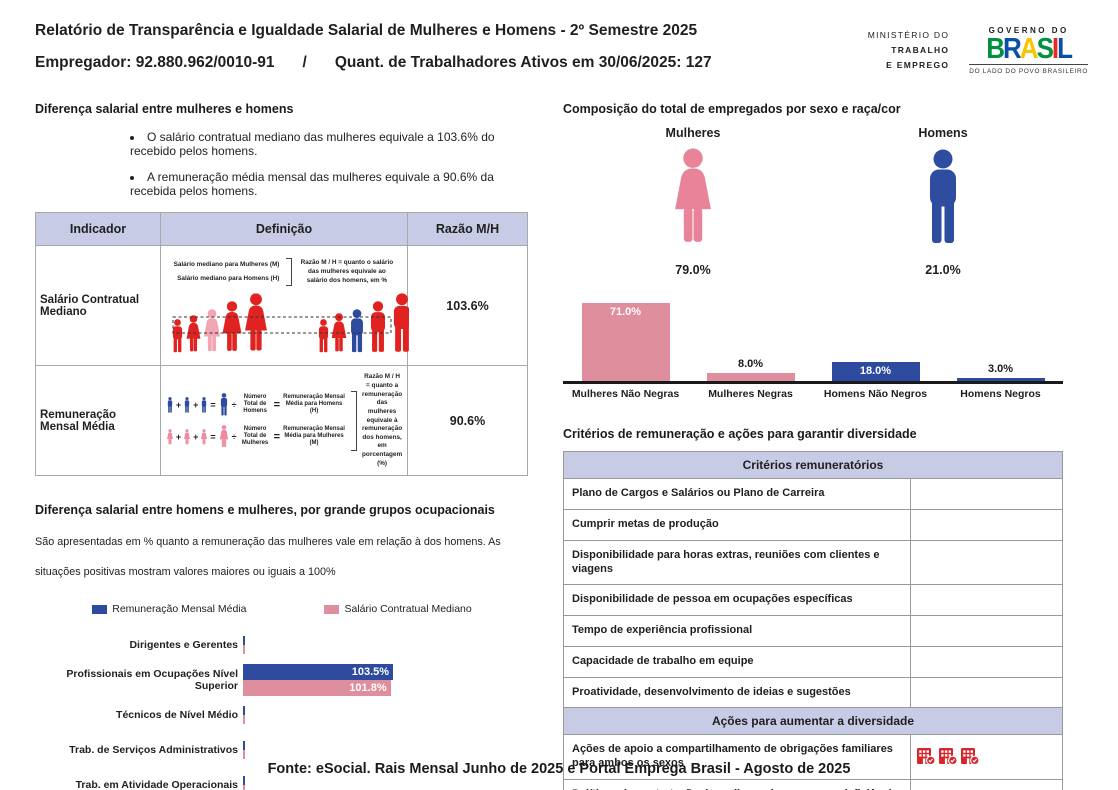  Describe the element at coordinates (467, 229) in the screenshot. I see `col-header-razao: Razão M/H` at that location.